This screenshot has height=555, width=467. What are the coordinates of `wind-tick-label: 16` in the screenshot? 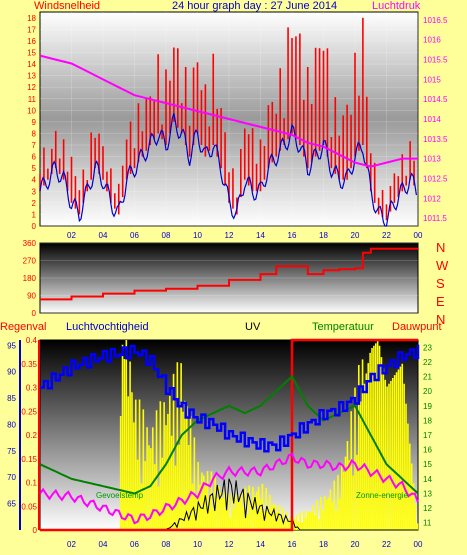 It's located at (31, 41).